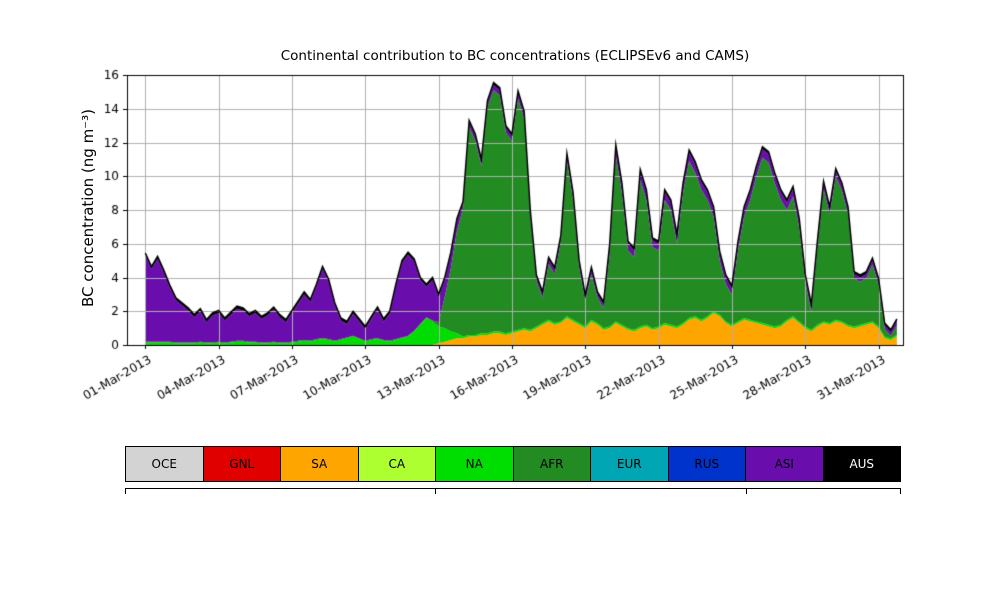  Describe the element at coordinates (88, 208) in the screenshot. I see `y-axis-label: BC concentration (ng m⁻³)` at that location.